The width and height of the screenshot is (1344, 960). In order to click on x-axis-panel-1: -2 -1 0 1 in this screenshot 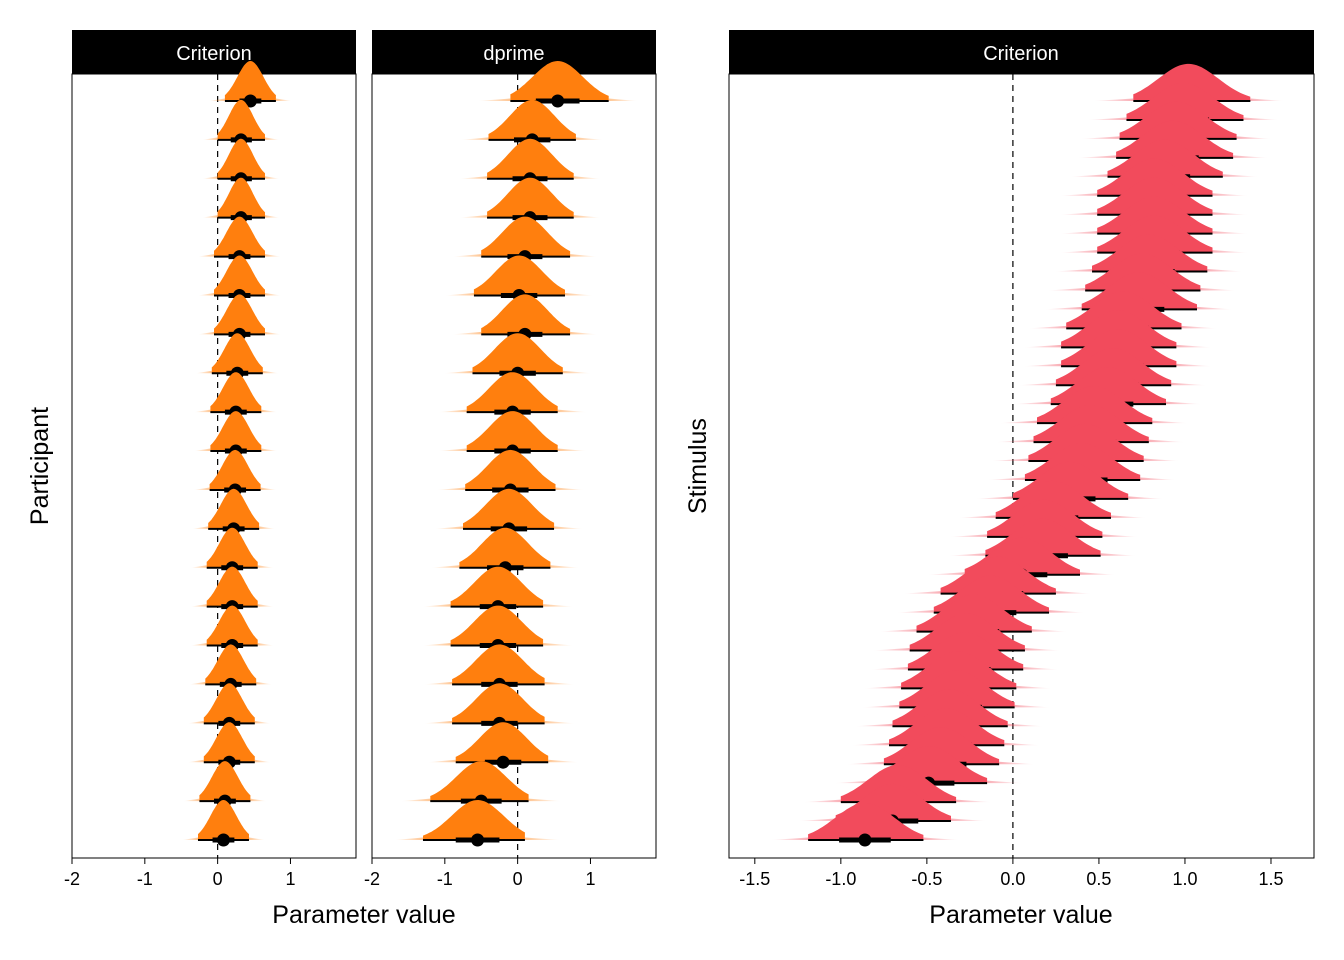, I will do `click(179, 873)`.